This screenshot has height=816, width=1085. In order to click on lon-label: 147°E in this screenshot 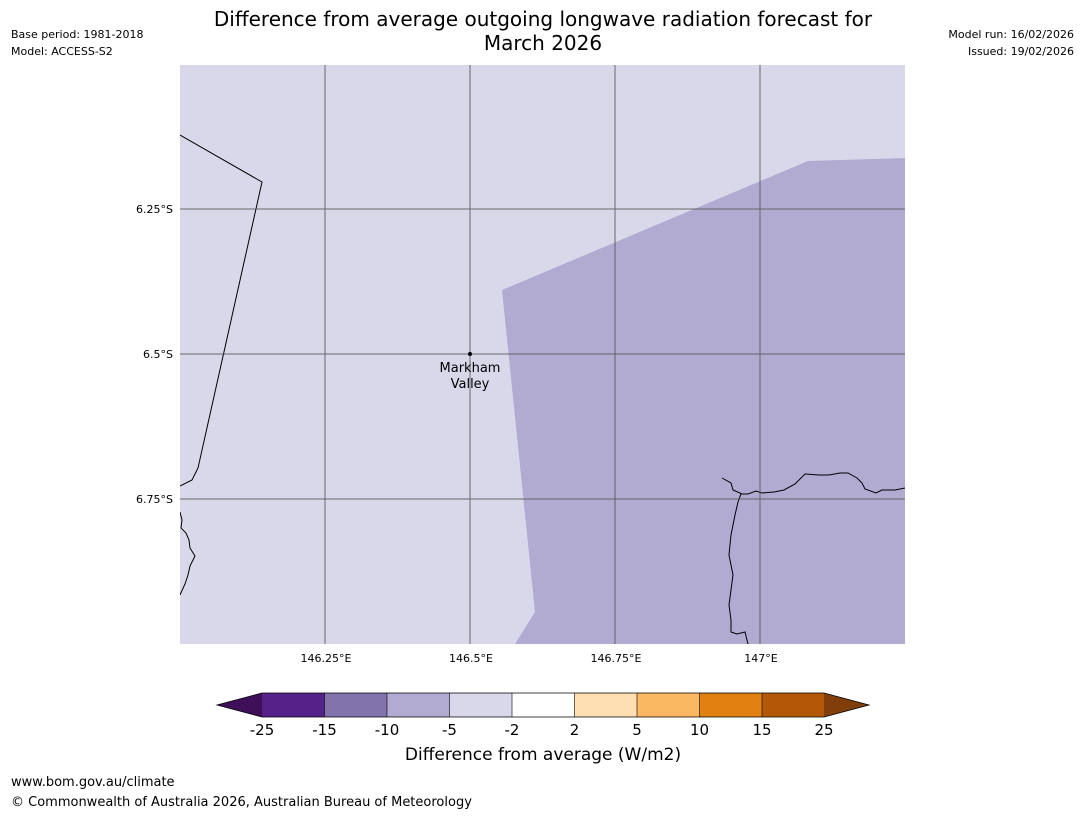, I will do `click(760, 658)`.